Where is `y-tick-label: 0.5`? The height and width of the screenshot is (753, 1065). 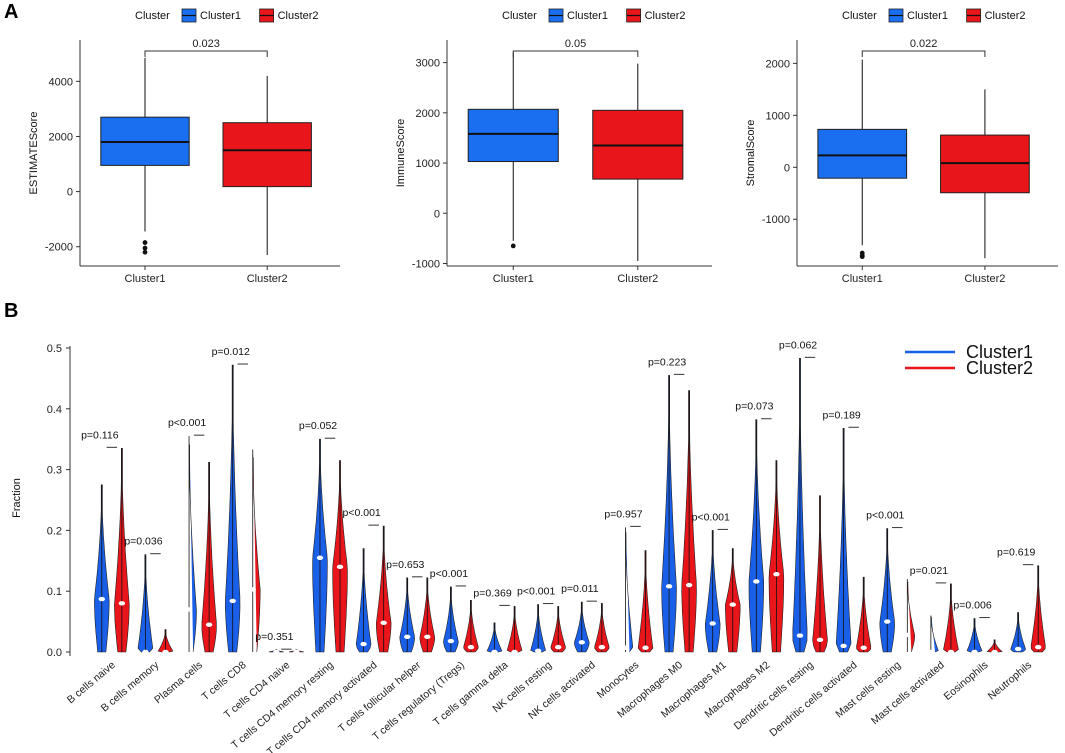
y-tick-label: 0.5 is located at coordinates (54, 349).